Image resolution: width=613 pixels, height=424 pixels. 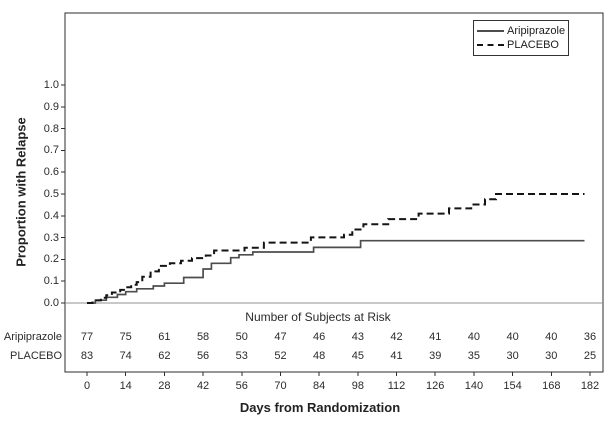 I want to click on y-tick-label: 0.3, so click(x=51, y=237).